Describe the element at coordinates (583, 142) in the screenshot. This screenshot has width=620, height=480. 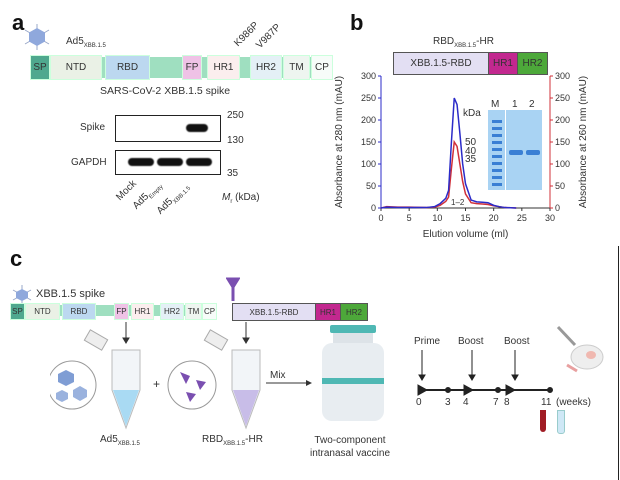
I see `y-axis-label-right: Absorbance at 260 nm (mAU)` at that location.